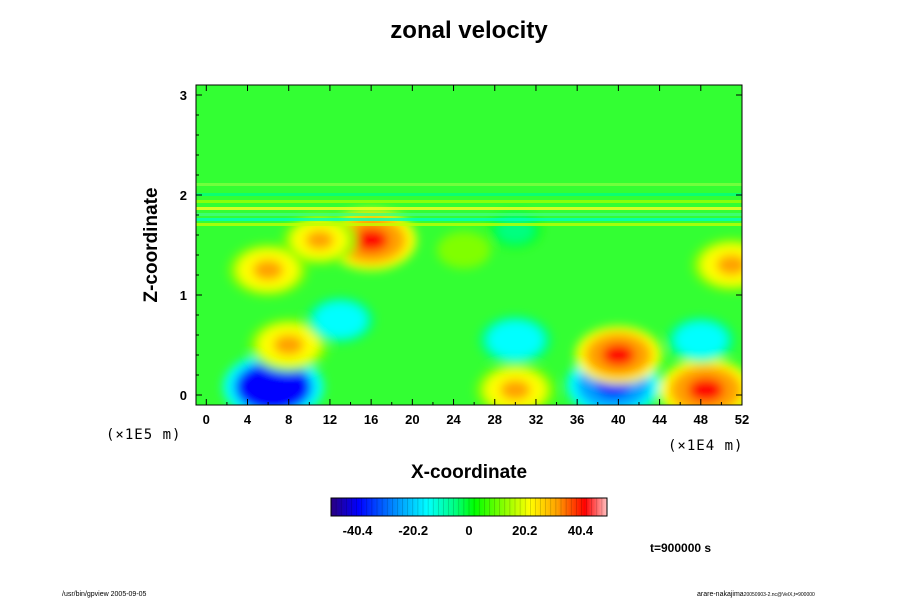 The width and height of the screenshot is (900, 600). Describe the element at coordinates (536, 419) in the screenshot. I see `x-tick-label: 32` at that location.